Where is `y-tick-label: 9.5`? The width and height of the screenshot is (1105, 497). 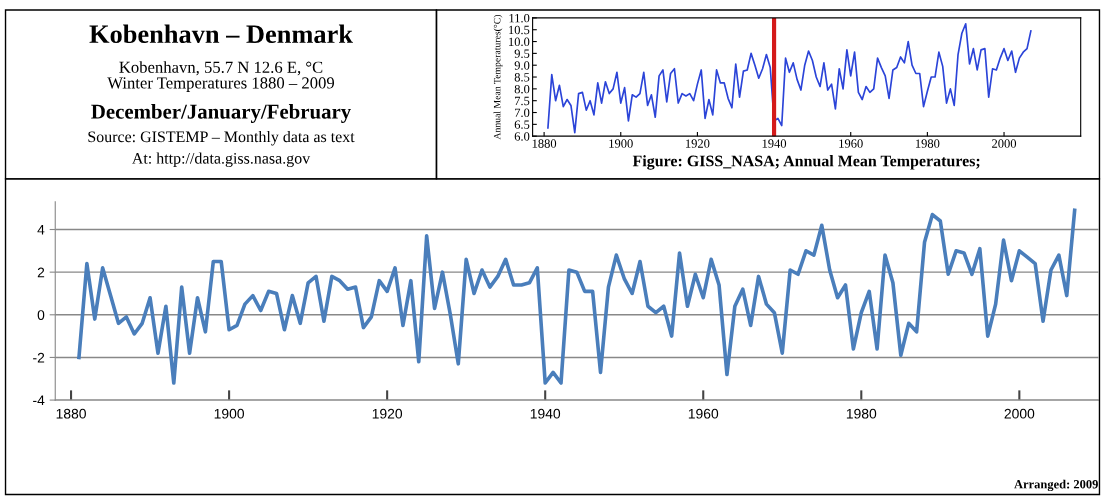
y-tick-label: 9.5 is located at coordinates (522, 53).